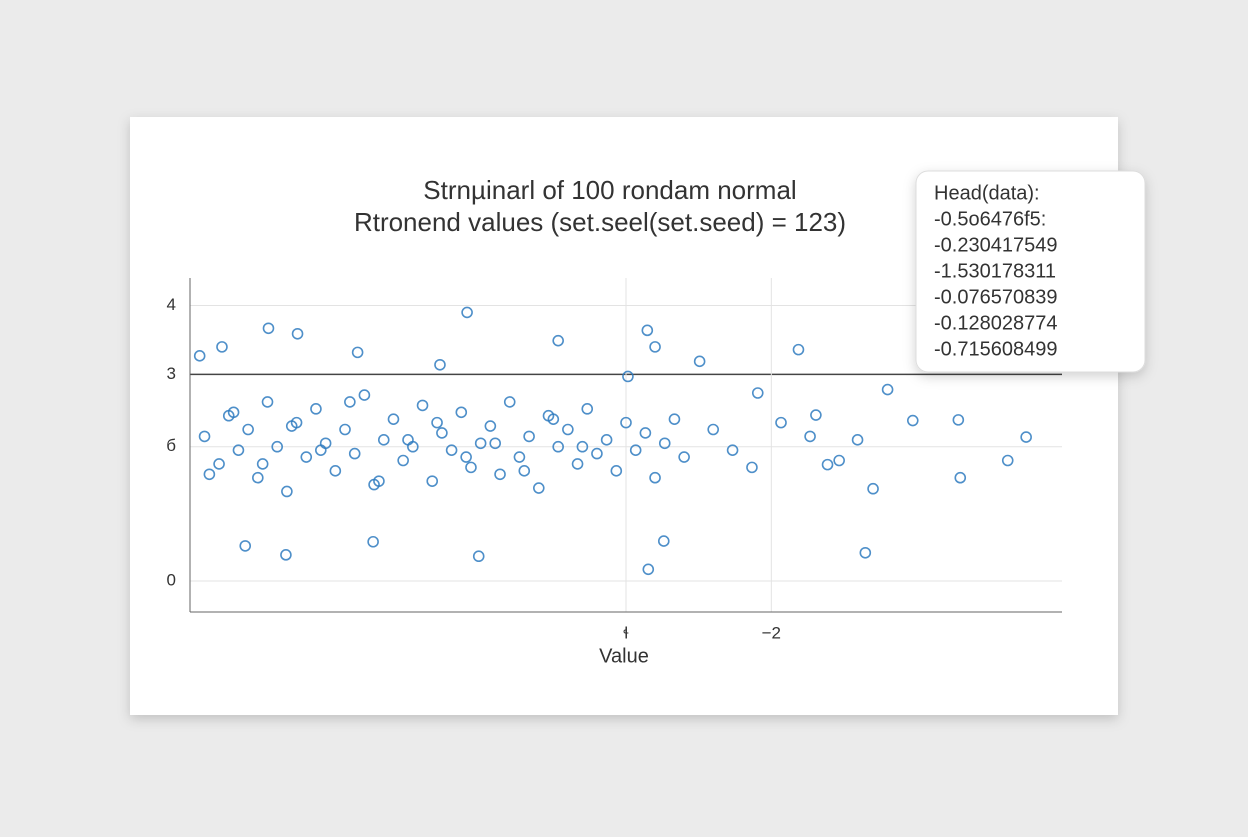 This screenshot has width=1248, height=837. I want to click on x-axis-label: Value, so click(624, 656).